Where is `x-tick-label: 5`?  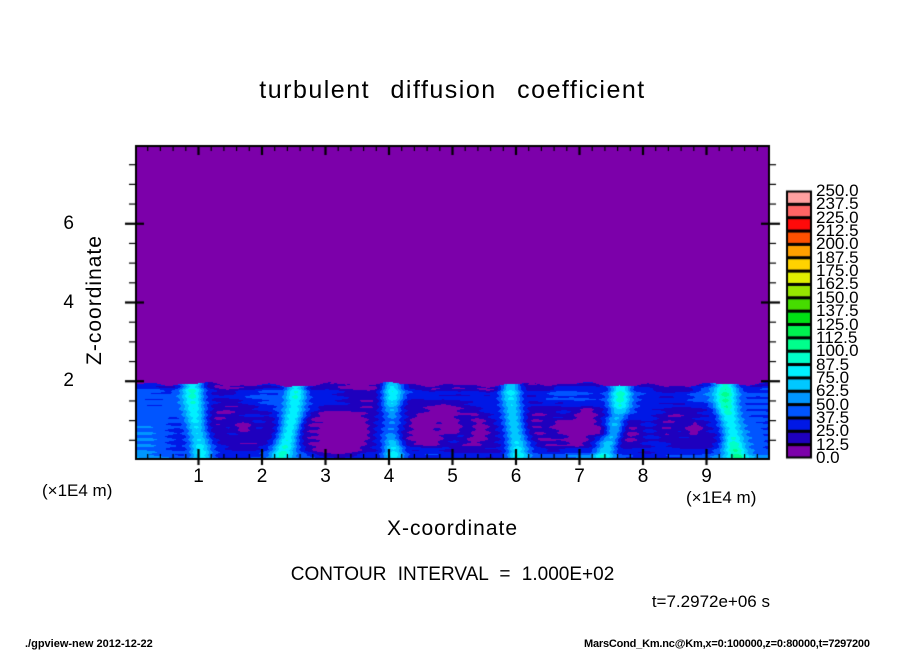
x-tick-label: 5 is located at coordinates (452, 476).